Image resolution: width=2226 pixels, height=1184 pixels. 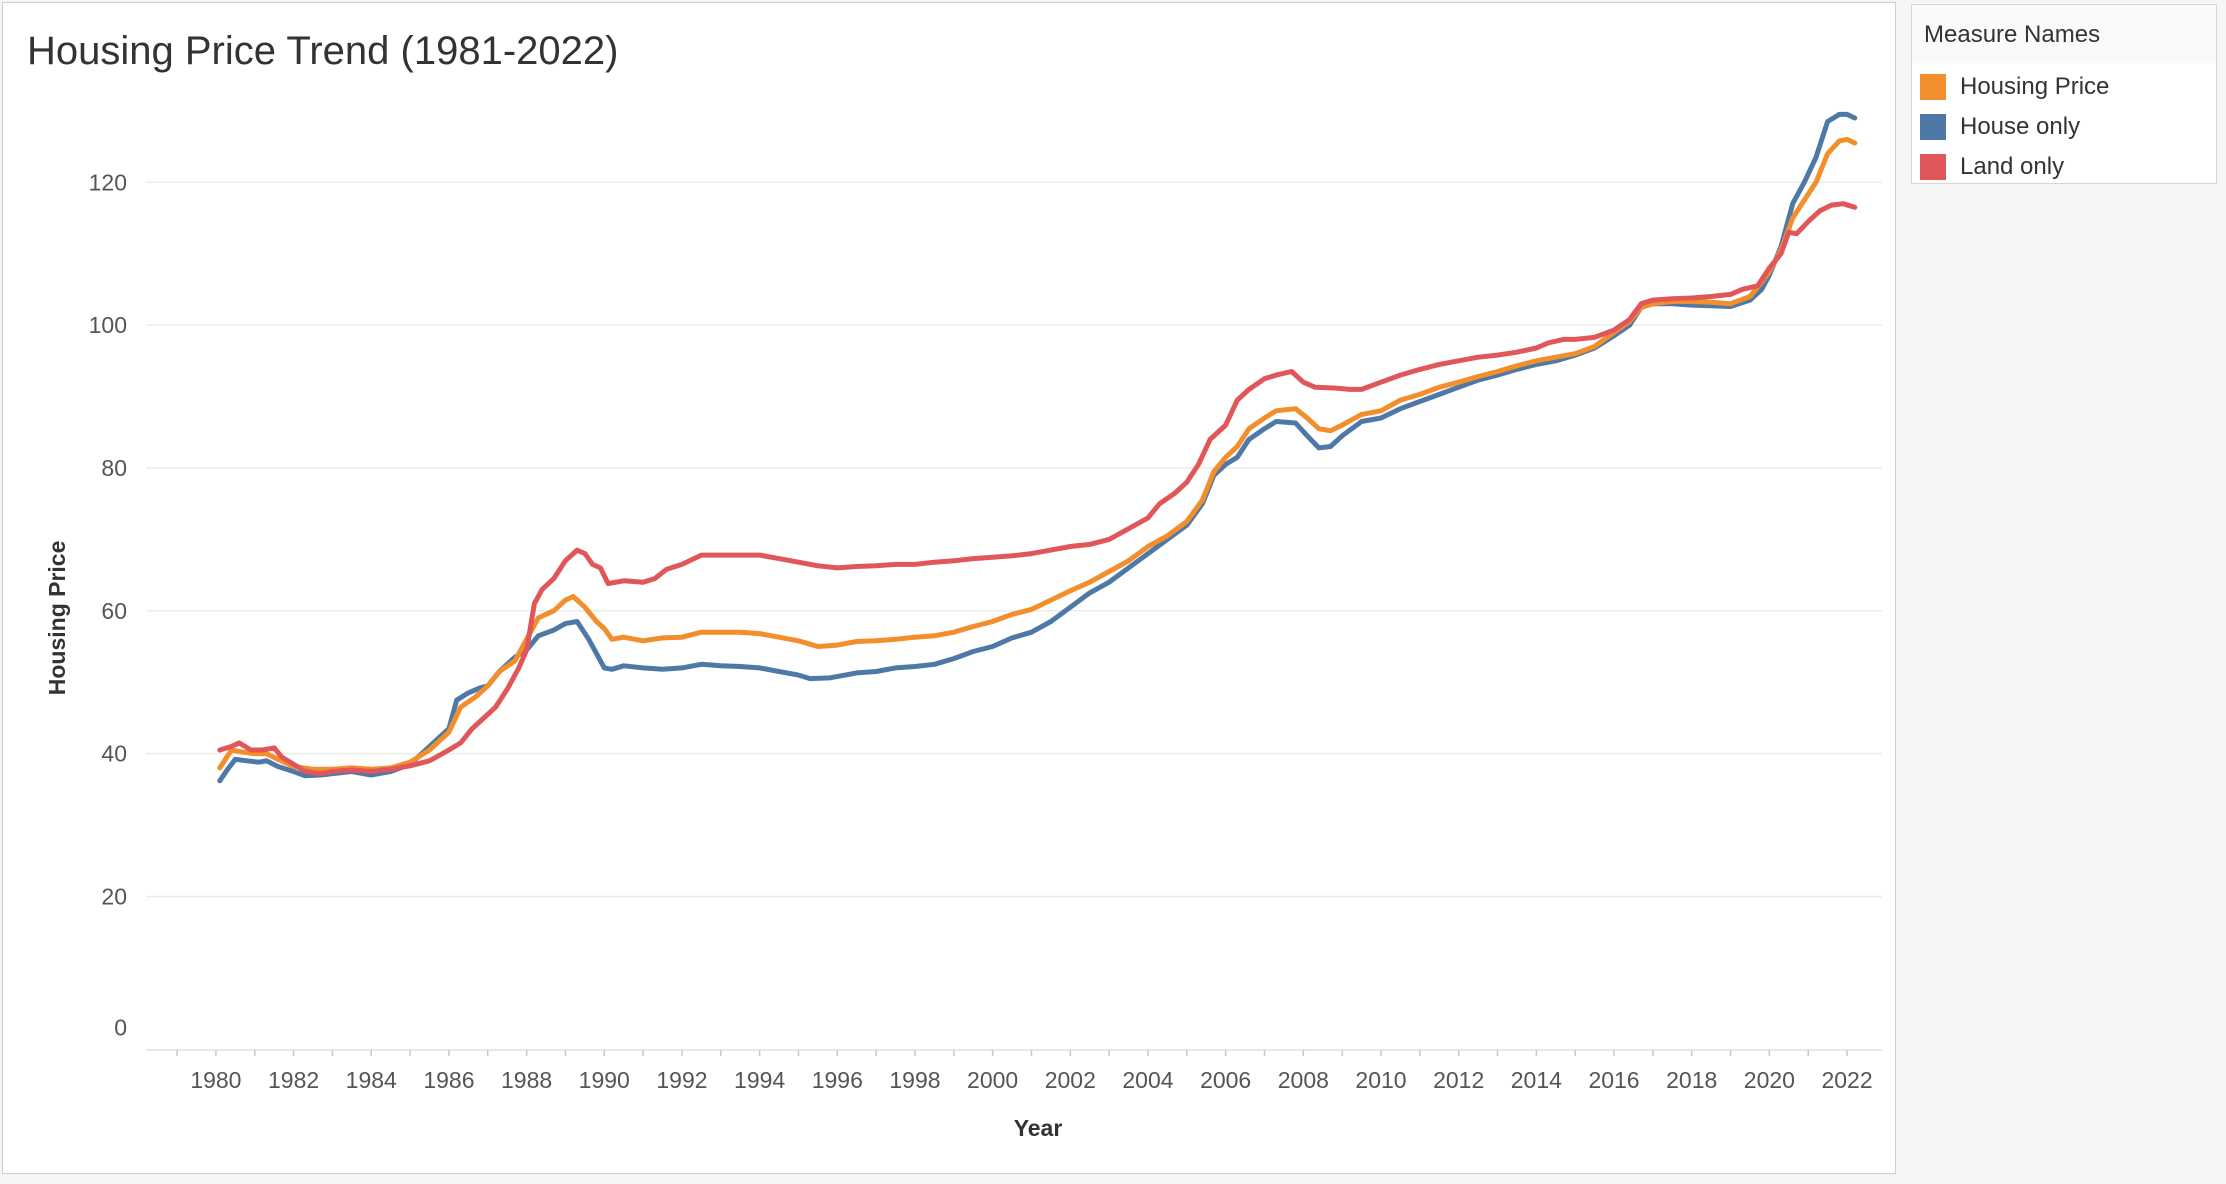 I want to click on x-tick-label-2010: 2010, so click(x=1380, y=1080).